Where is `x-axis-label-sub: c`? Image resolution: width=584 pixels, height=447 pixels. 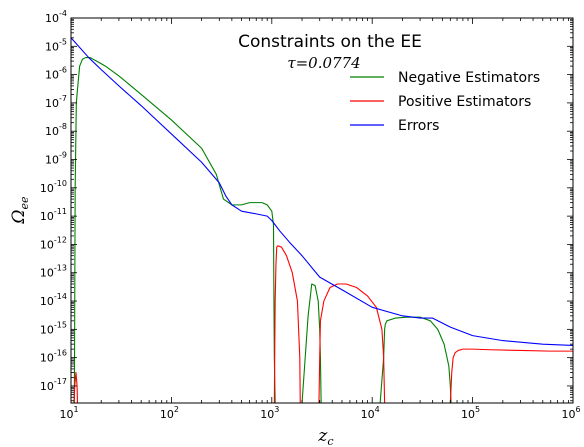
x-axis-label-sub: c is located at coordinates (330, 441).